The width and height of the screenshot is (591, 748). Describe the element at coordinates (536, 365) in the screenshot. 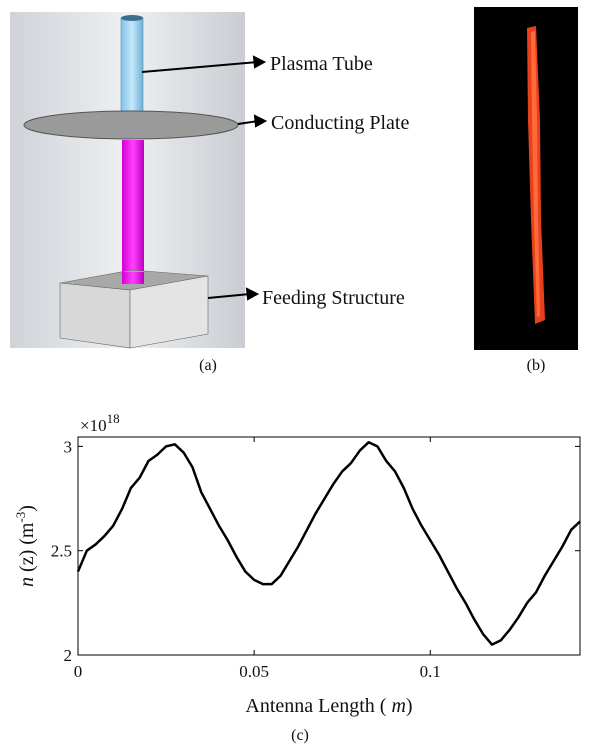

I see `caption-b: (b)` at that location.